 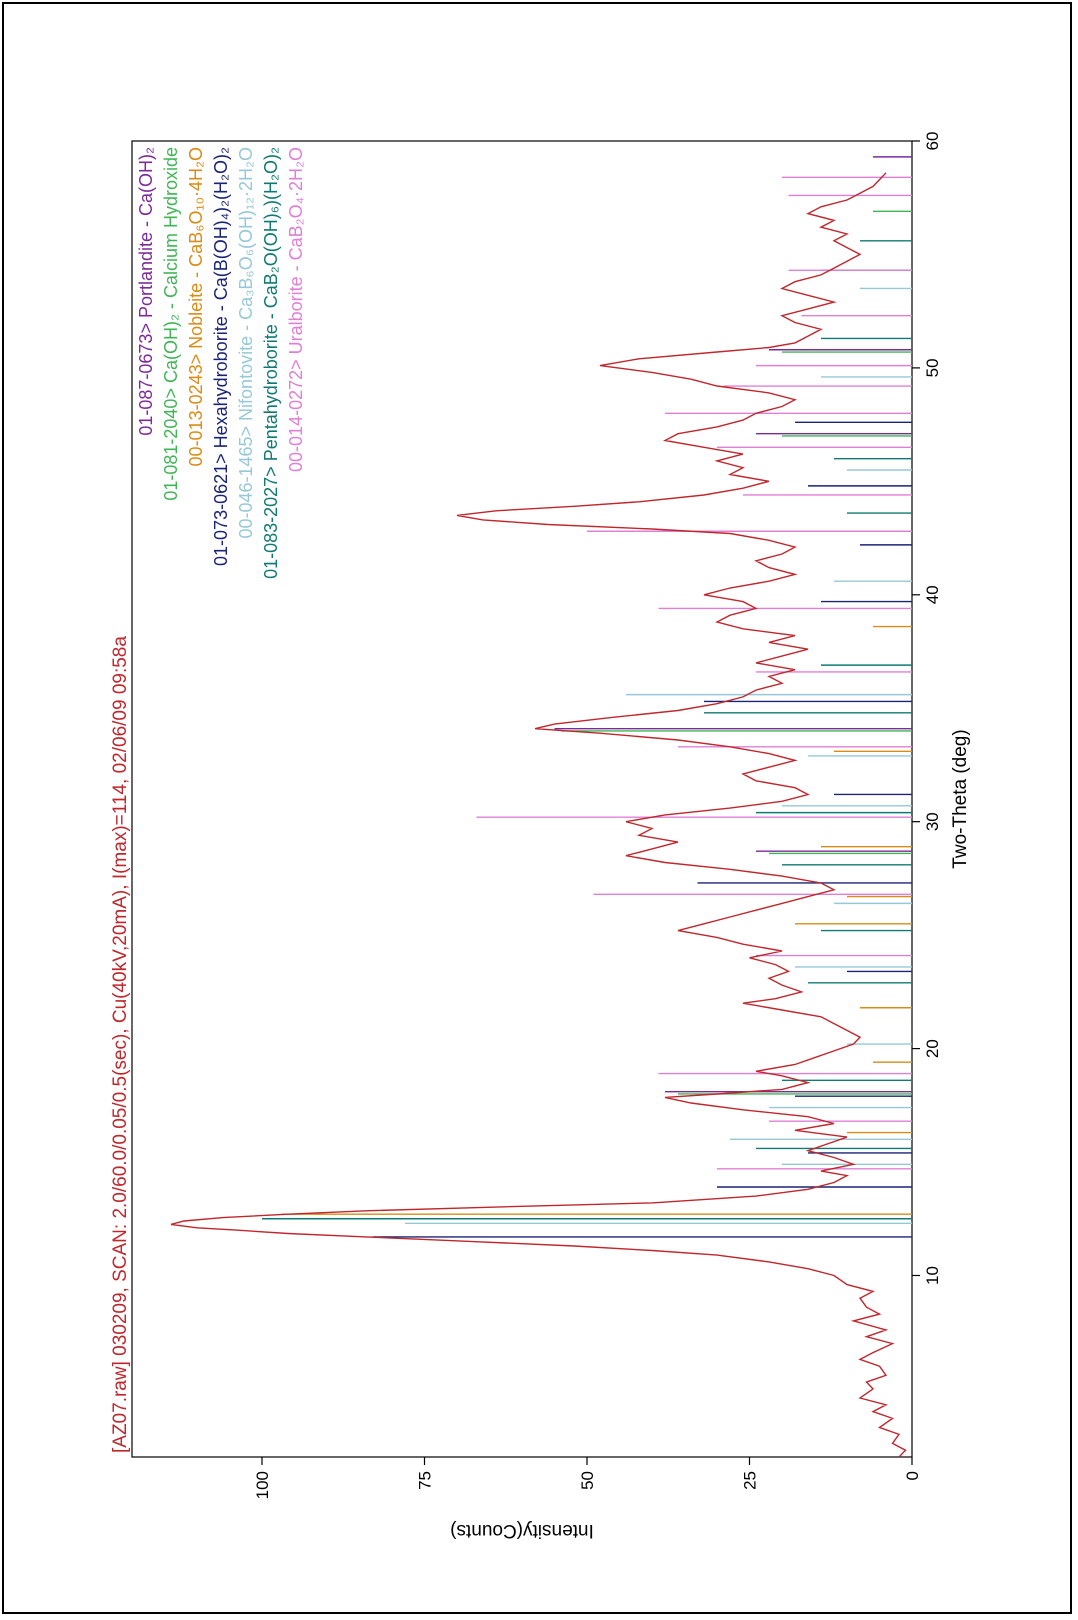 What do you see at coordinates (171, 324) in the screenshot?
I see `legend-entry: 01-081-2040> Ca(OH)₂ - Calcium Hydroxide` at bounding box center [171, 324].